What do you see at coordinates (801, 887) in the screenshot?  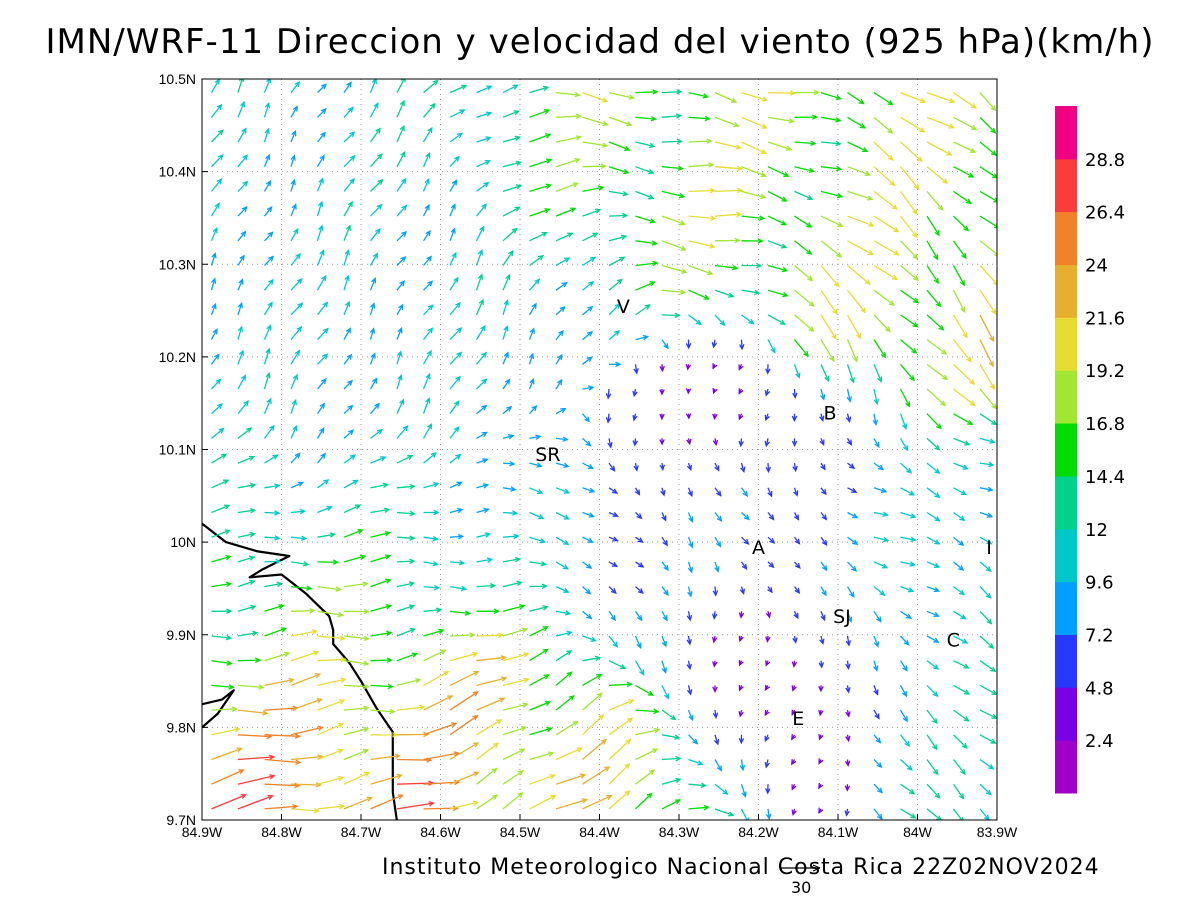 I see `reference-vector-label: 30` at bounding box center [801, 887].